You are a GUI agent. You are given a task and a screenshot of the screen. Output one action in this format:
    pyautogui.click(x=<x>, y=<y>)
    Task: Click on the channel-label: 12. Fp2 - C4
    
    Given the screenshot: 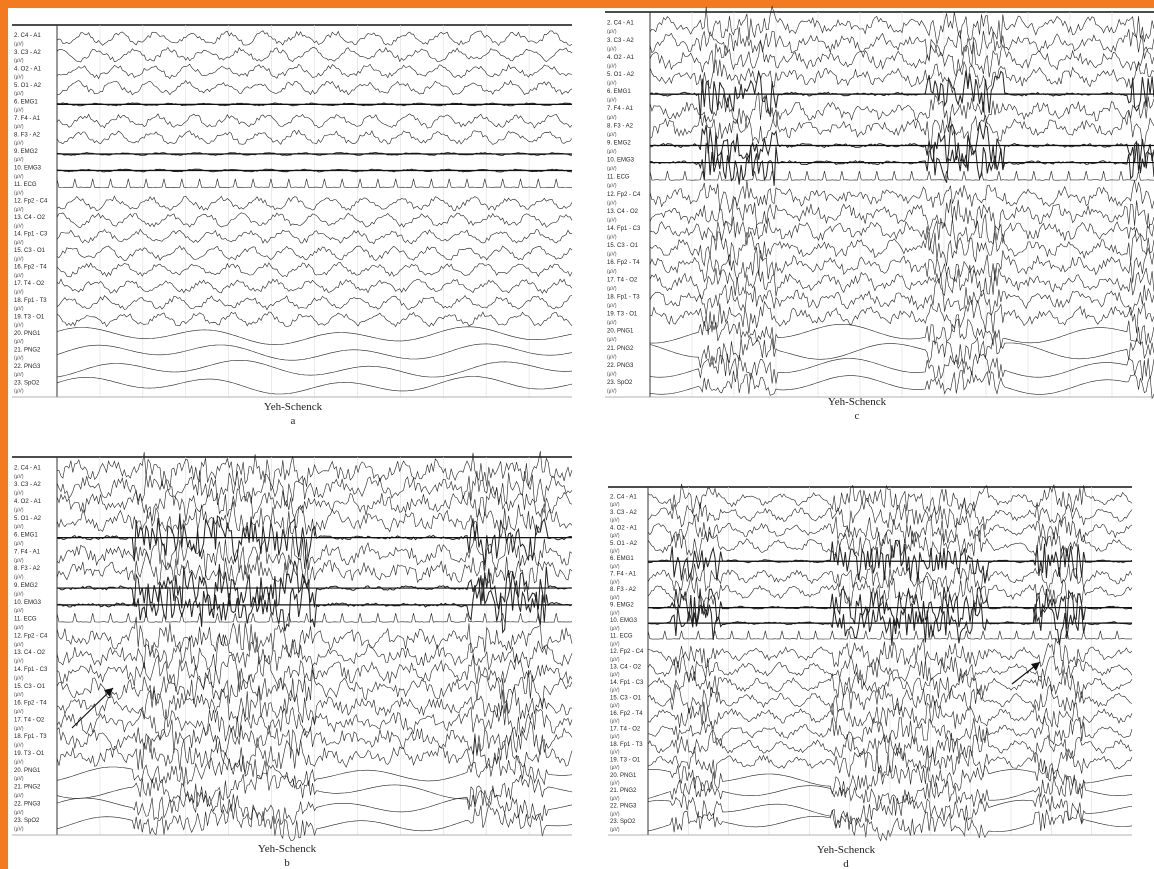 What is the action you would take?
    pyautogui.click(x=31, y=636)
    